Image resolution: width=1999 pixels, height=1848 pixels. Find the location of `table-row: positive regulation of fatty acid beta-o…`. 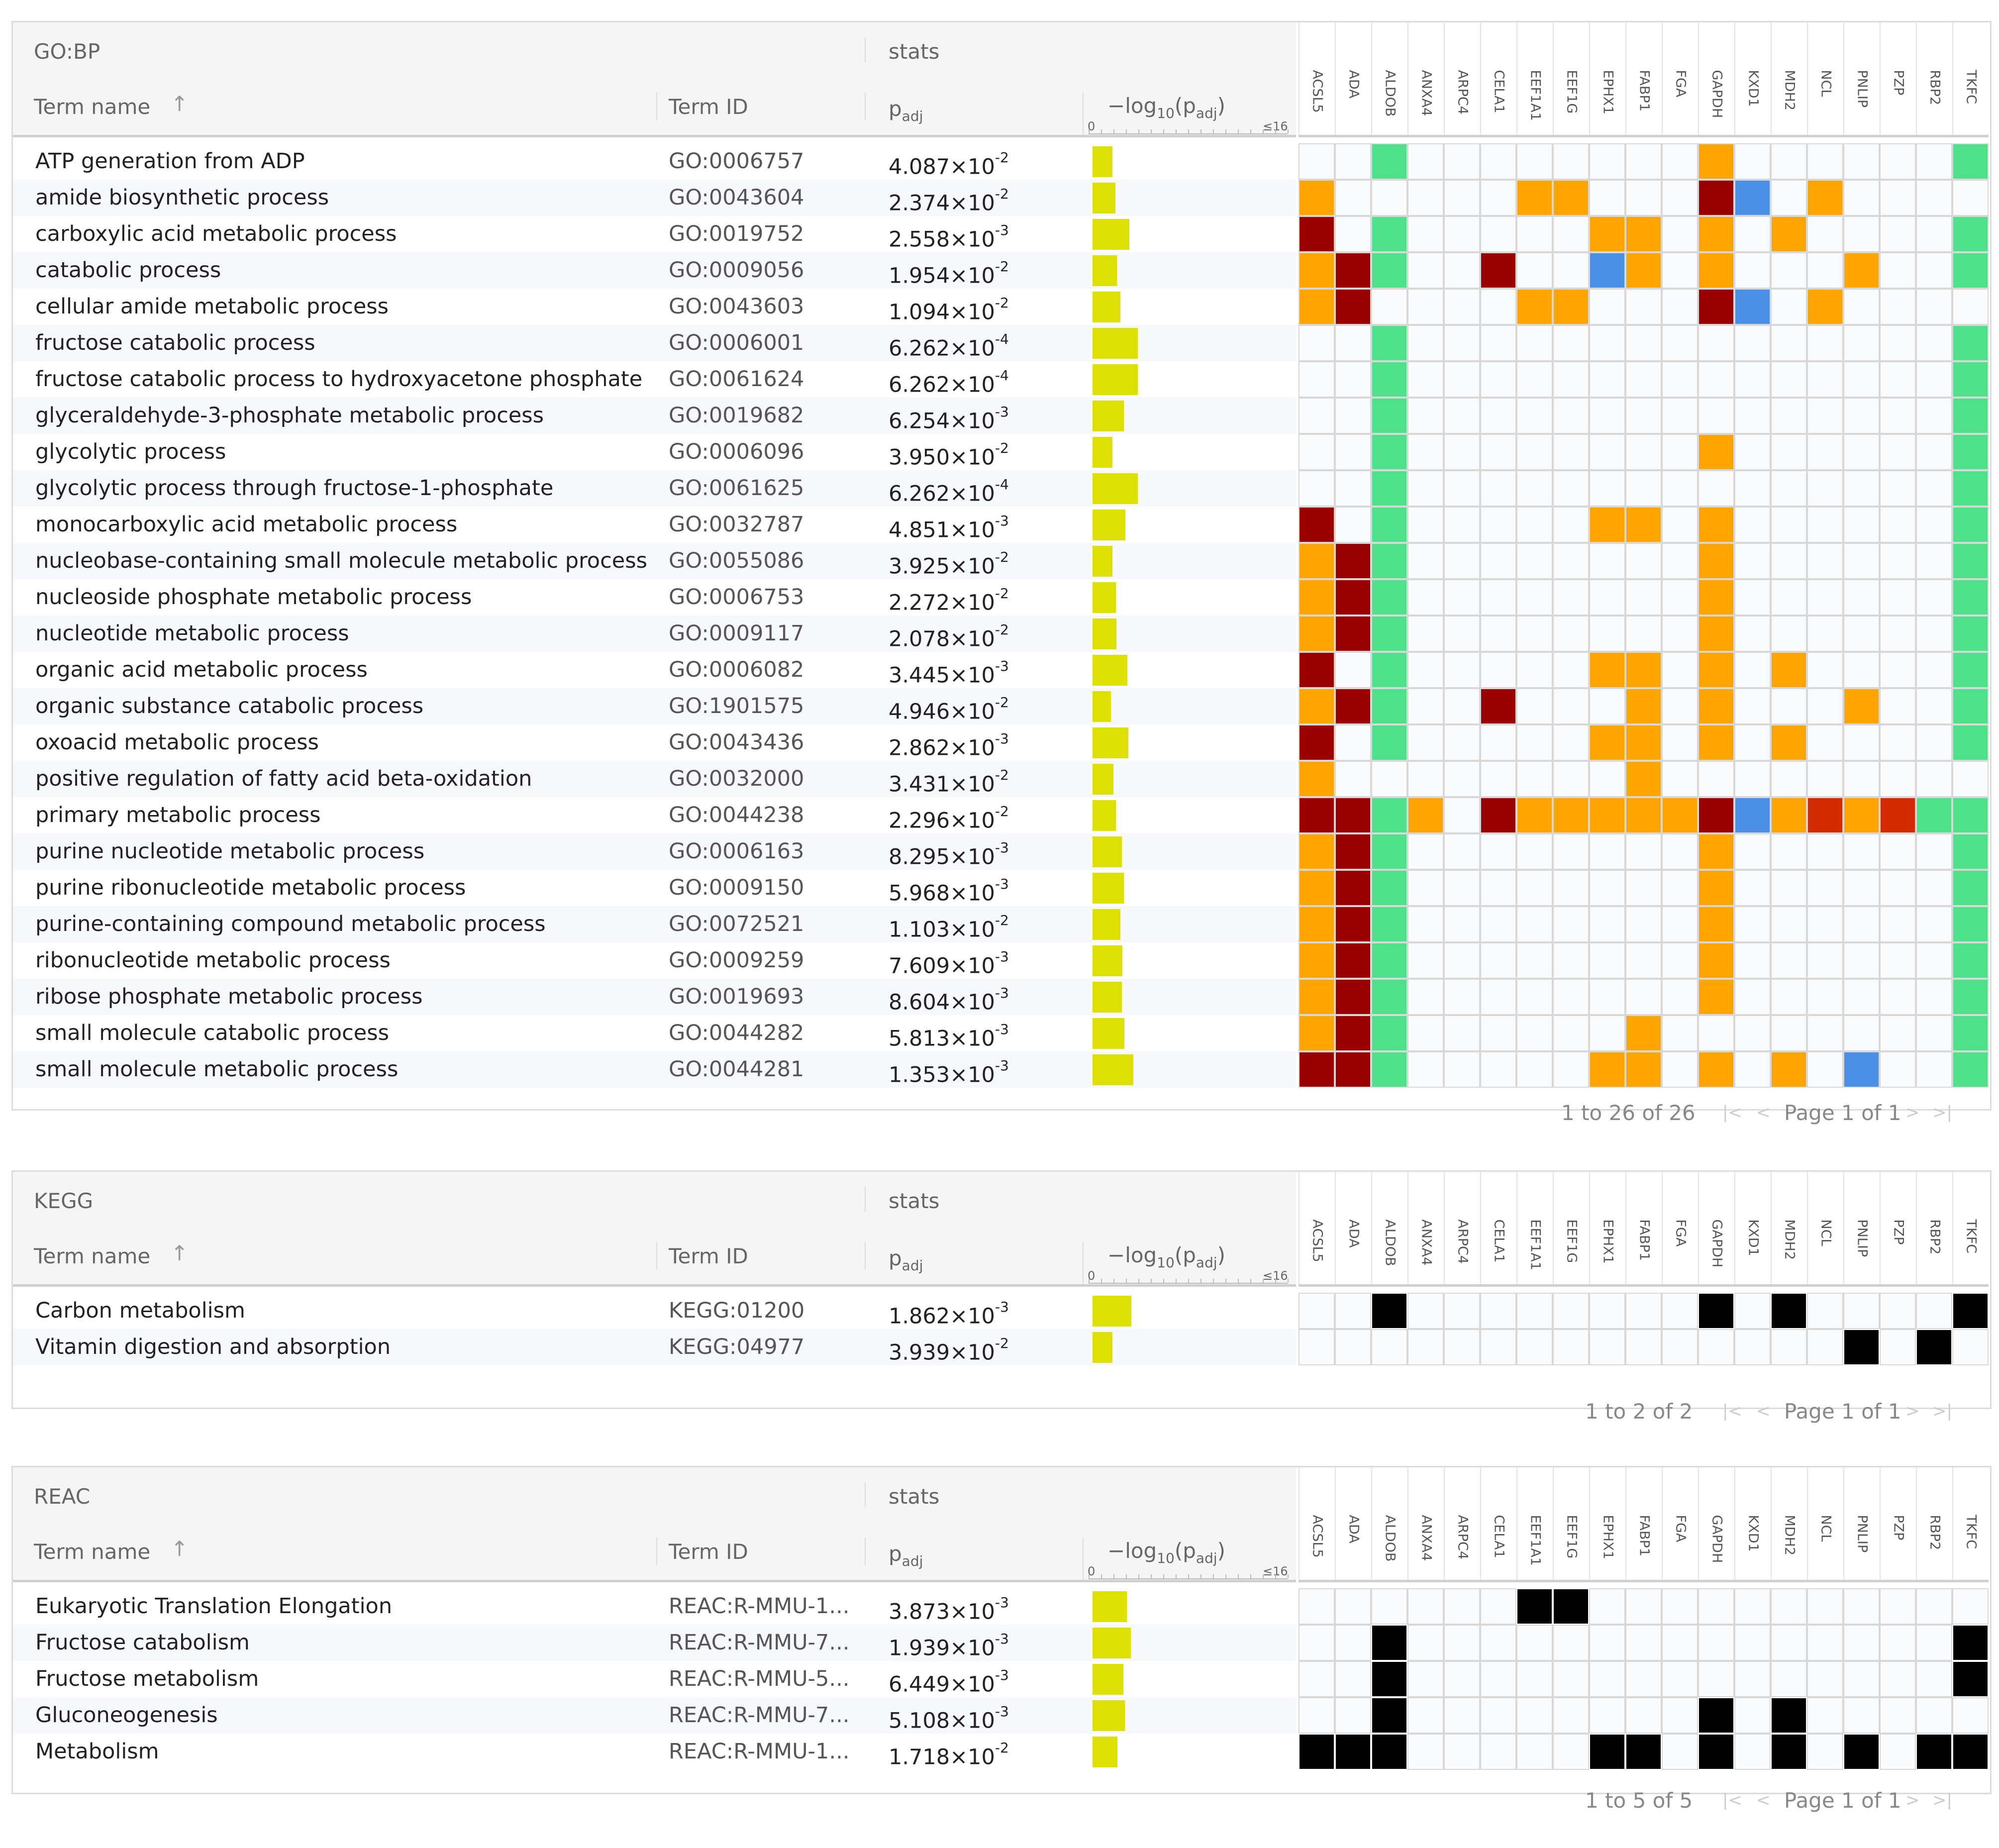

table-row: positive regulation of fatty acid beta-o… is located at coordinates (654, 779).